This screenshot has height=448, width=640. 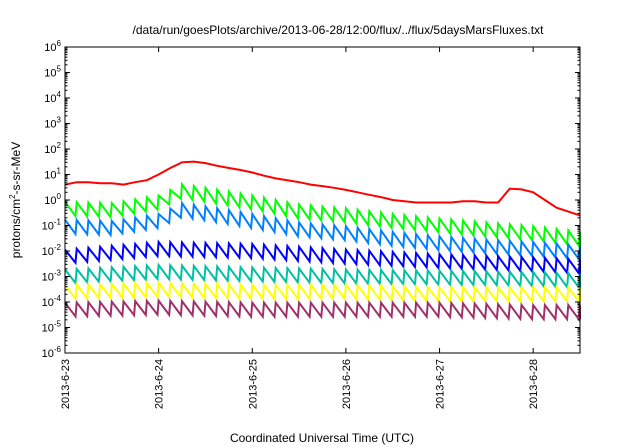 What do you see at coordinates (52, 276) in the screenshot?
I see `y-tick-label: 10⁻³` at bounding box center [52, 276].